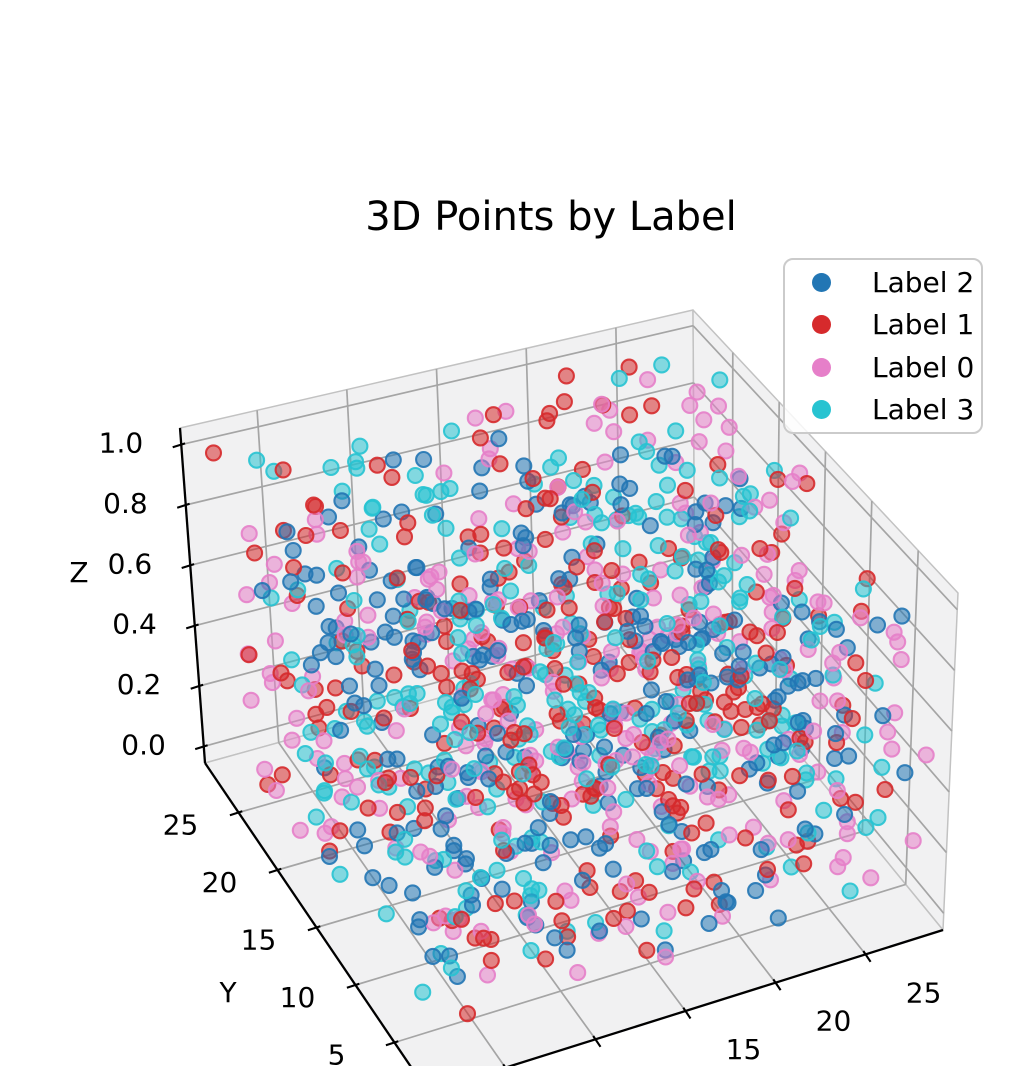  Describe the element at coordinates (654, 1063) in the screenshot. I see `x-tick-label: 10` at that location.